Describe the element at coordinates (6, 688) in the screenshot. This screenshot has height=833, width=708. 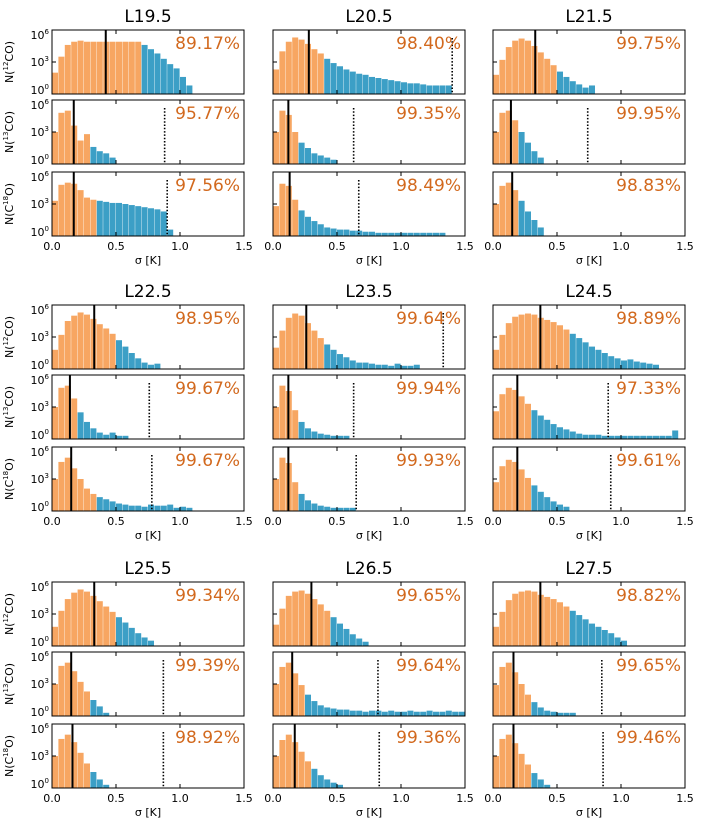
I see `y-label-superscript: 13` at that location.